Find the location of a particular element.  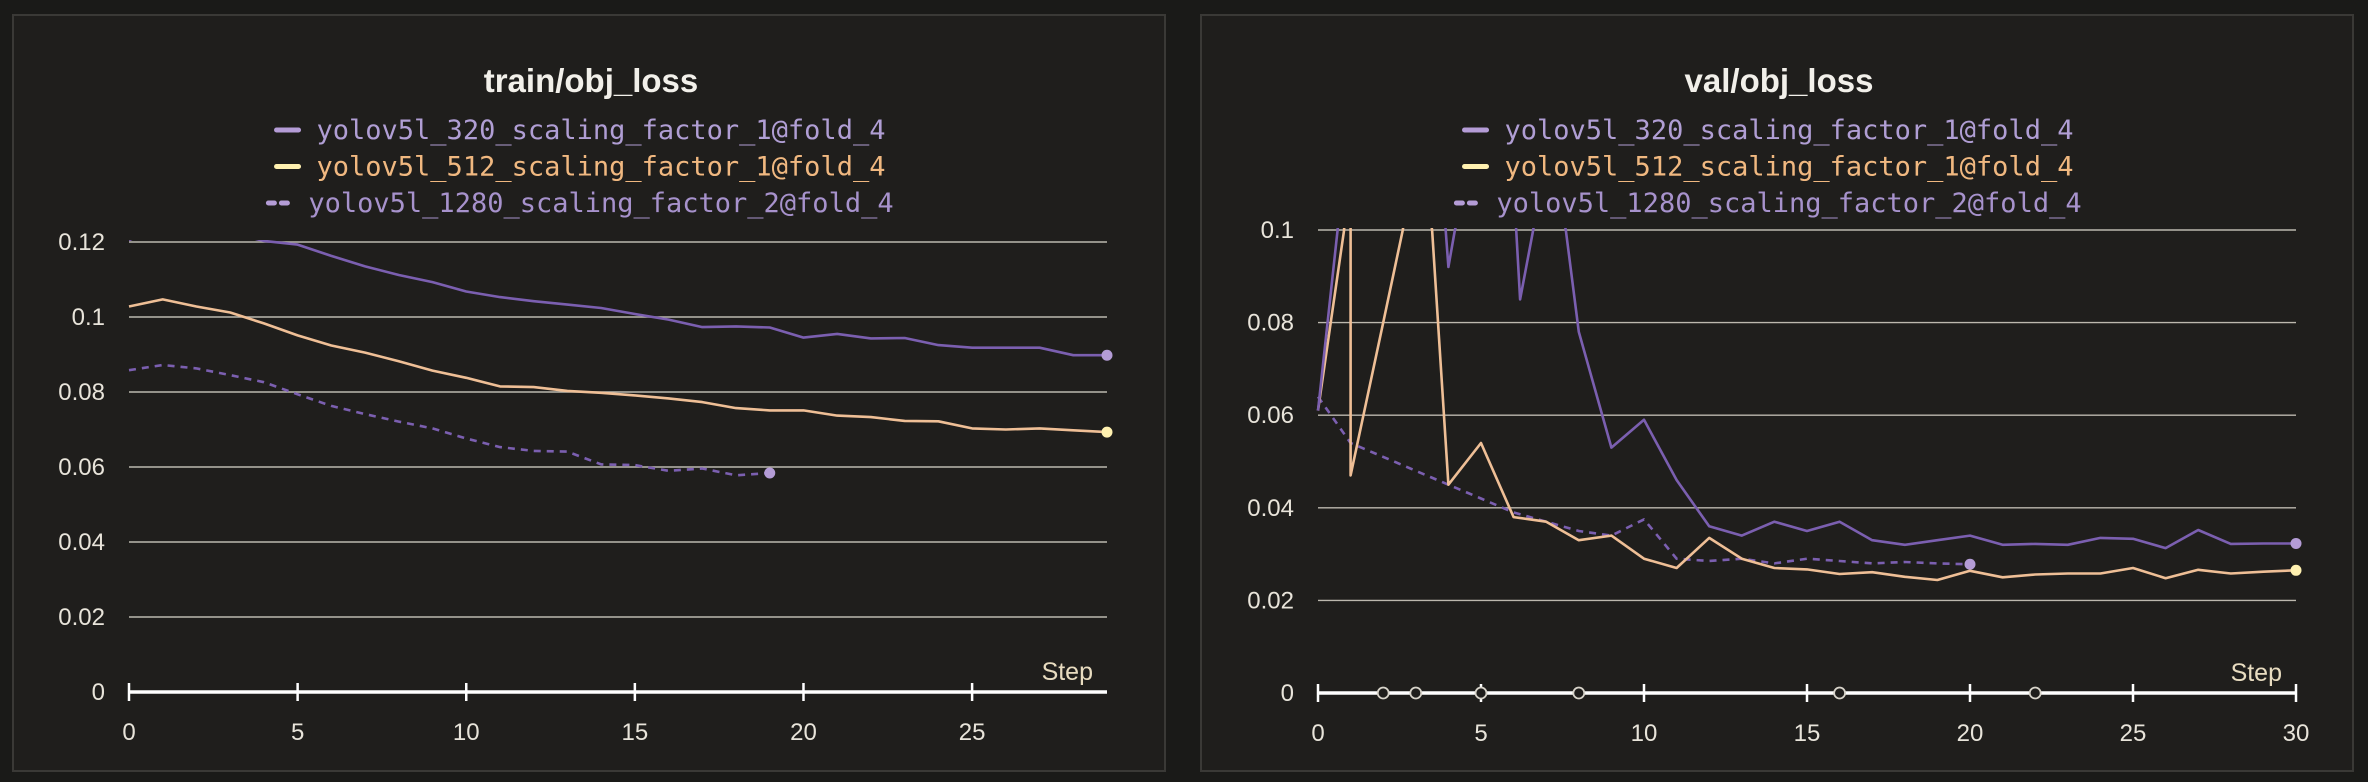

x-tick-label: 30 is located at coordinates (2296, 733).